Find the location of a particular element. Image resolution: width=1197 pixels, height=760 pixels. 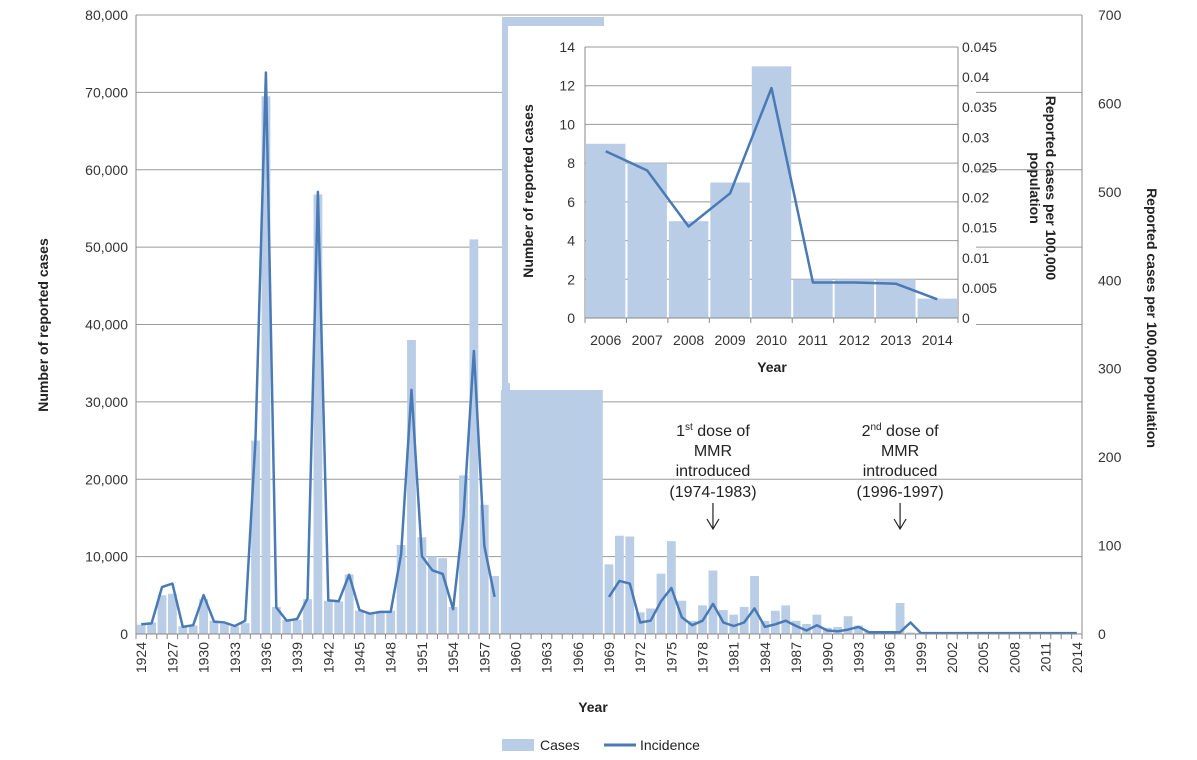

main-x-tick-label: 1930 is located at coordinates (204, 657).